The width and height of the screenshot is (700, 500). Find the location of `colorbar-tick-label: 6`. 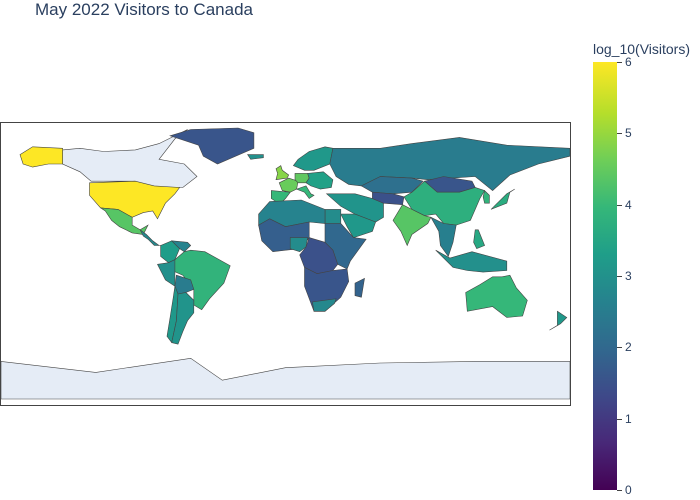

colorbar-tick-label: 6 is located at coordinates (628, 62).